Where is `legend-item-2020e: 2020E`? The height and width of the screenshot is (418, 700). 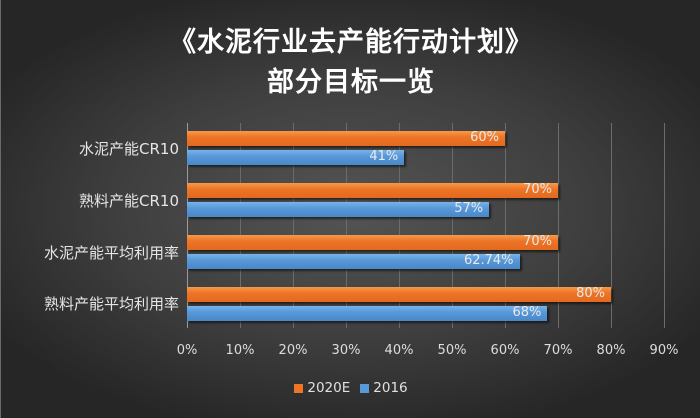 legend-item-2020e: 2020E is located at coordinates (322, 388).